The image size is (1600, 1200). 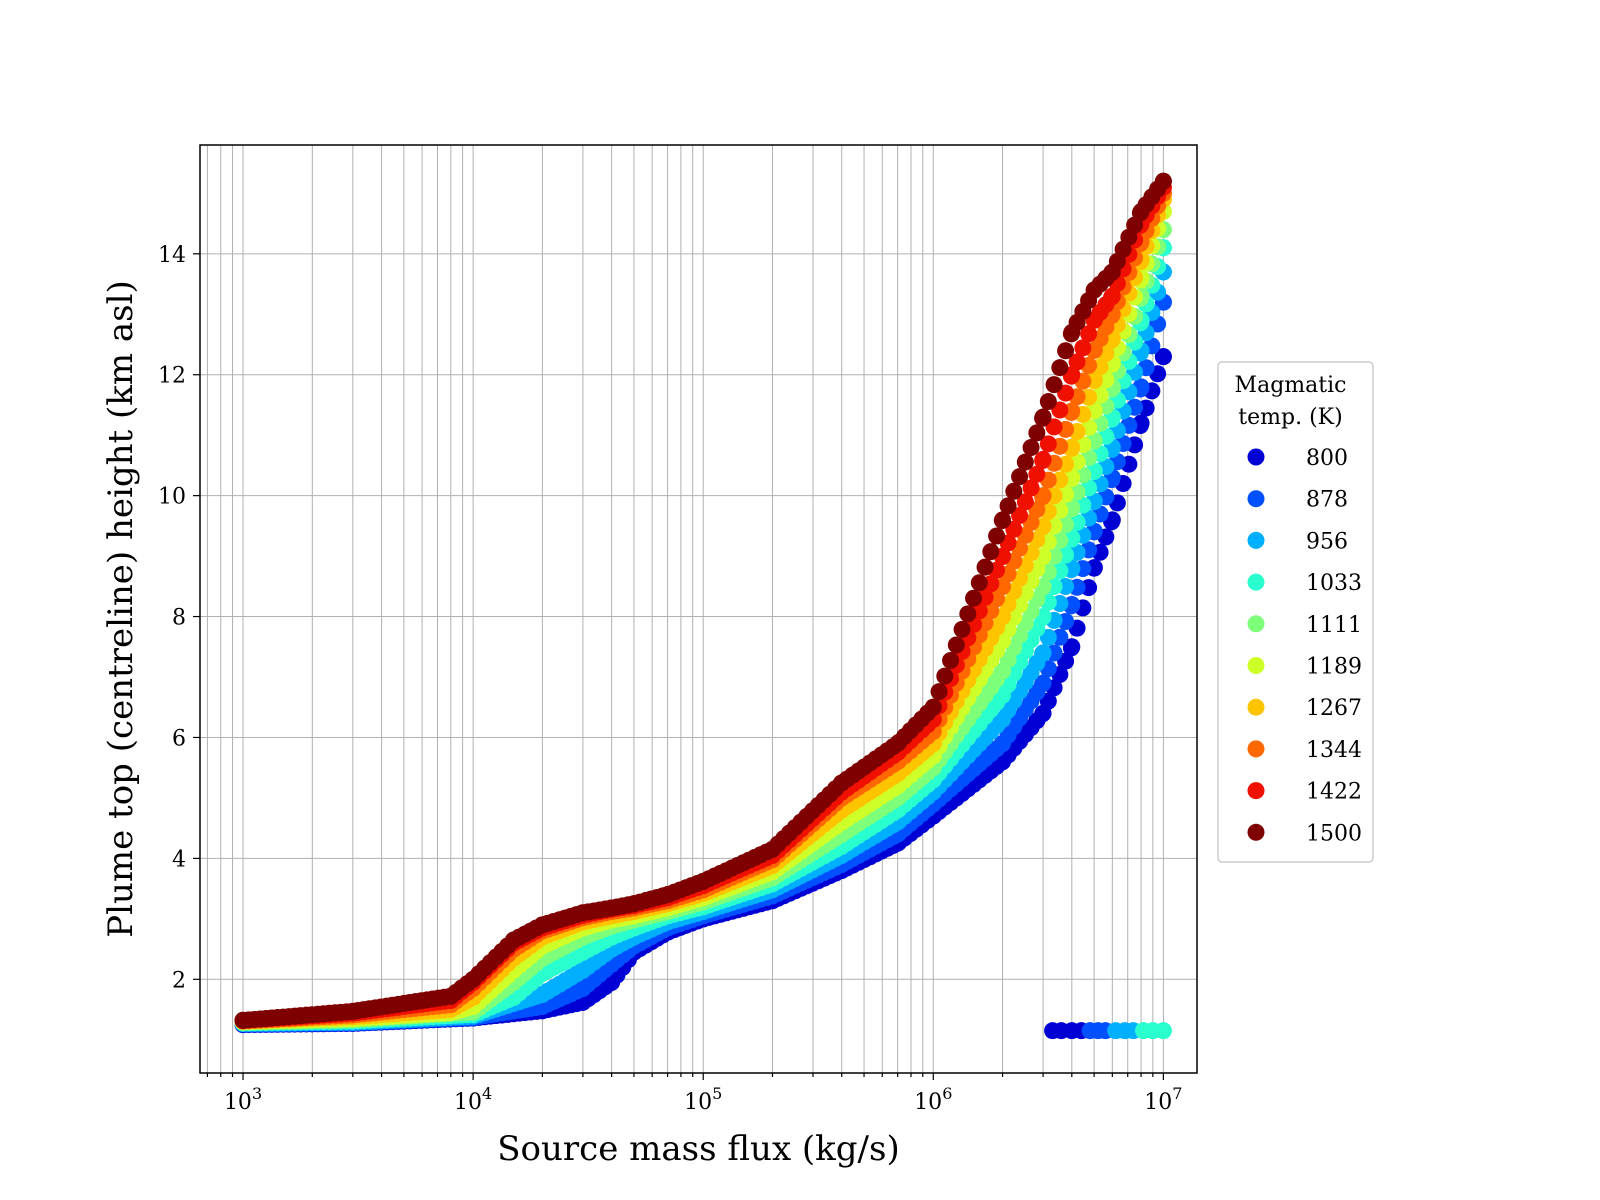 I want to click on legend-label-1189: 1189, so click(x=1334, y=667).